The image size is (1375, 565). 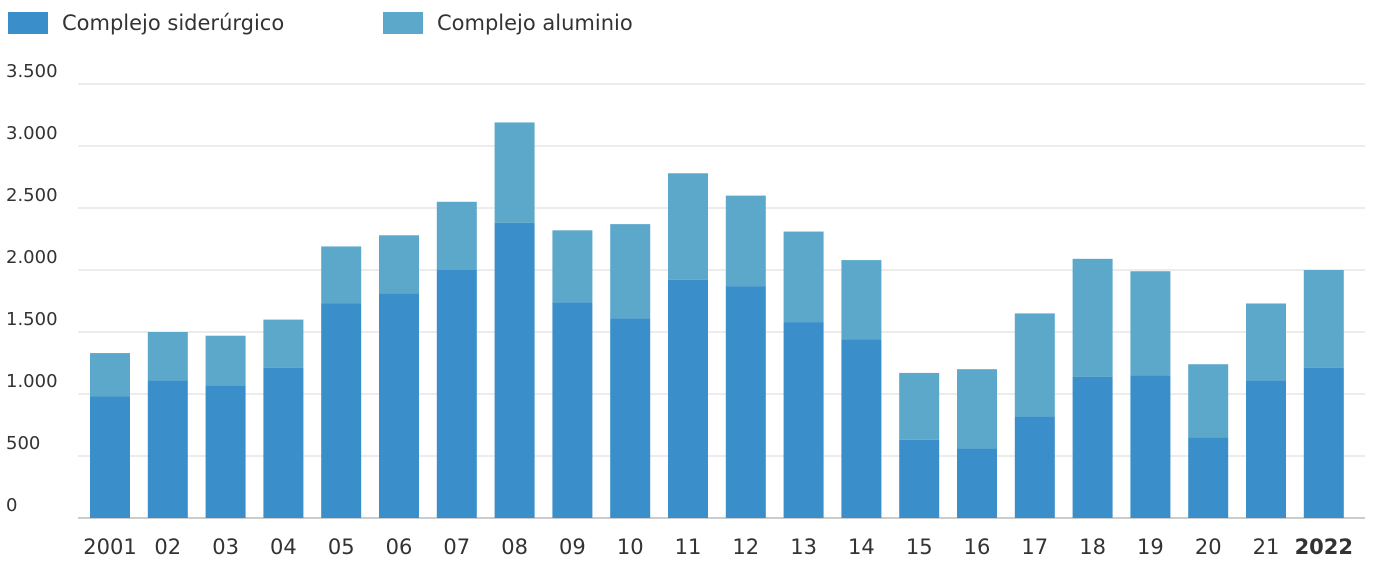 I want to click on x-tick-label: 07, so click(x=456, y=547).